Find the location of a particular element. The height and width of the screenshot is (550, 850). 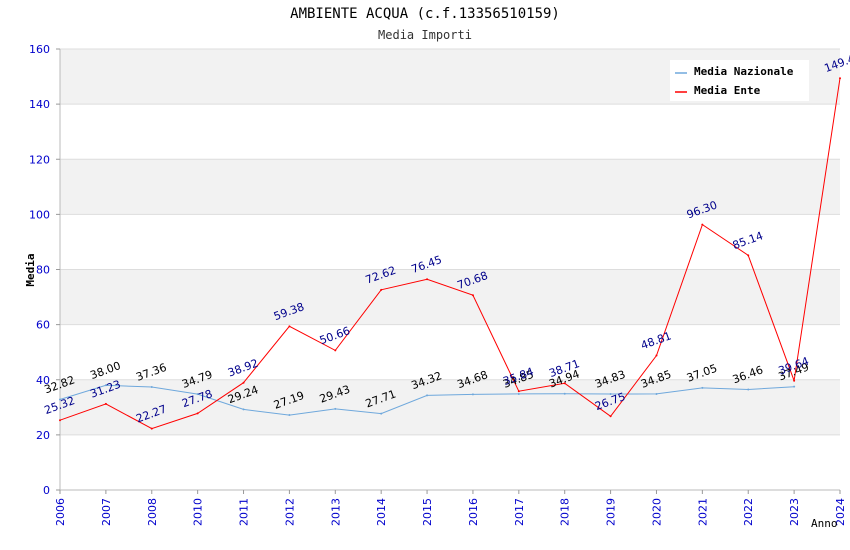

y-tick-label: 120 is located at coordinates (39, 159).